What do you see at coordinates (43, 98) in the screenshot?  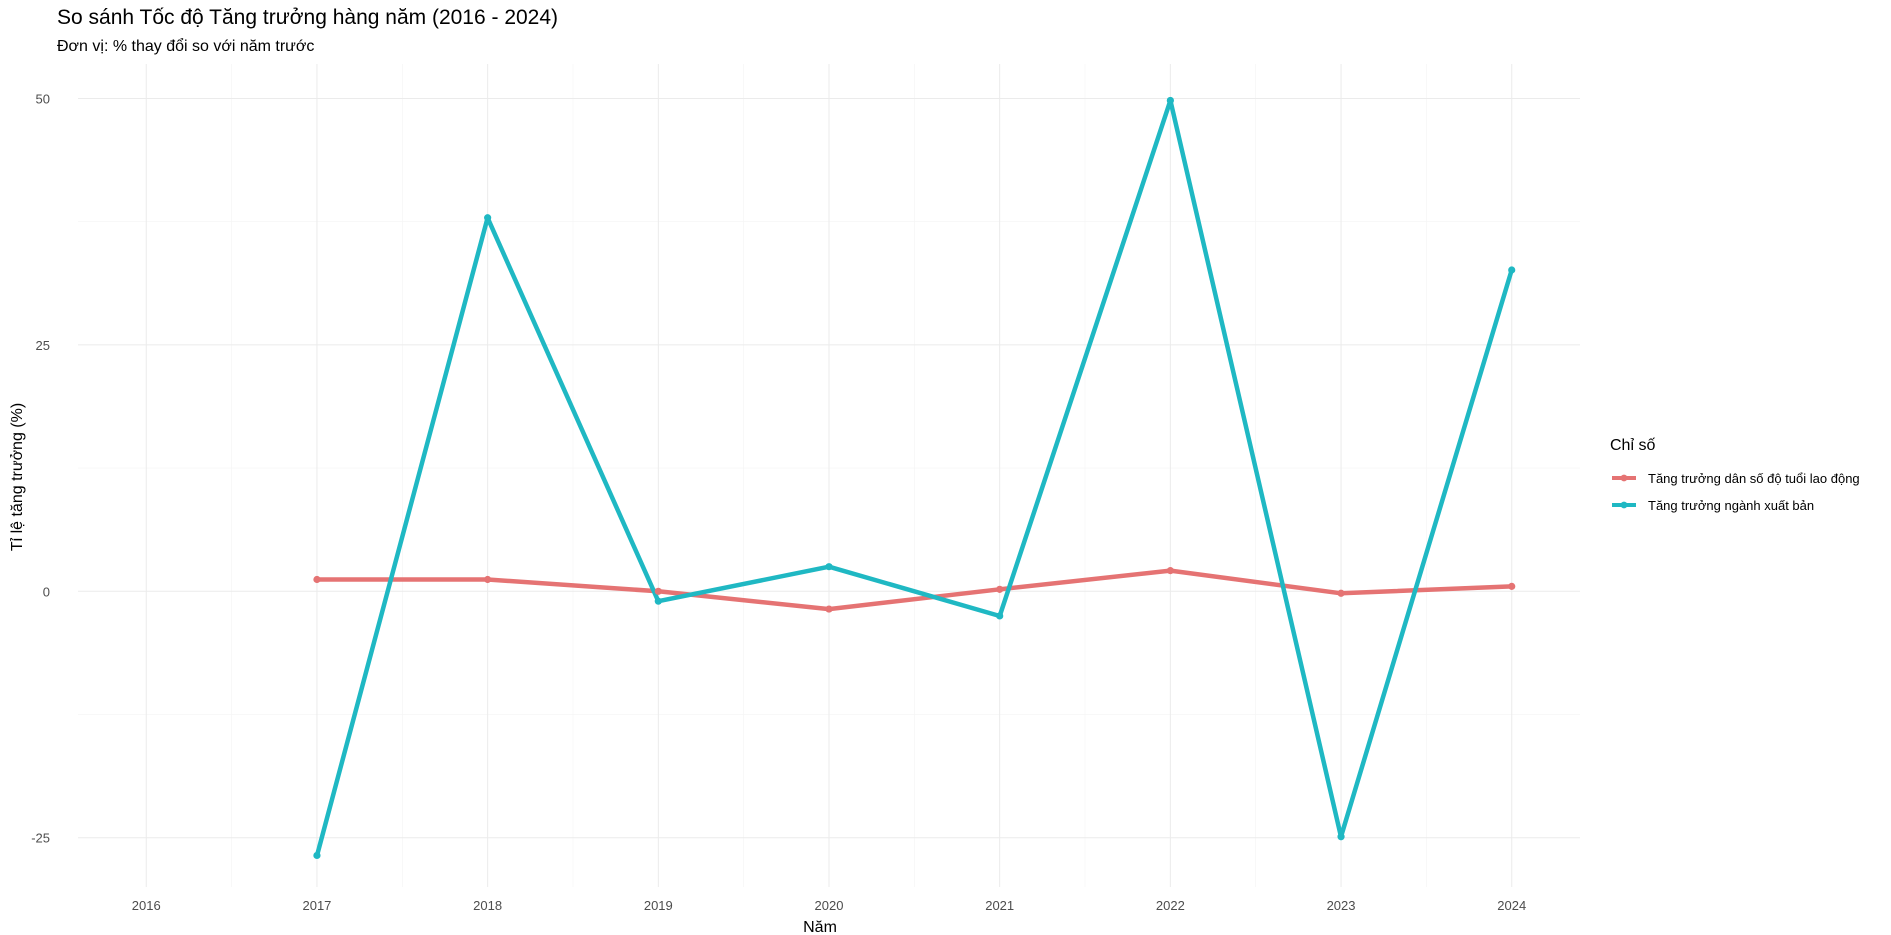 I see `y-tick-label: 50` at bounding box center [43, 98].